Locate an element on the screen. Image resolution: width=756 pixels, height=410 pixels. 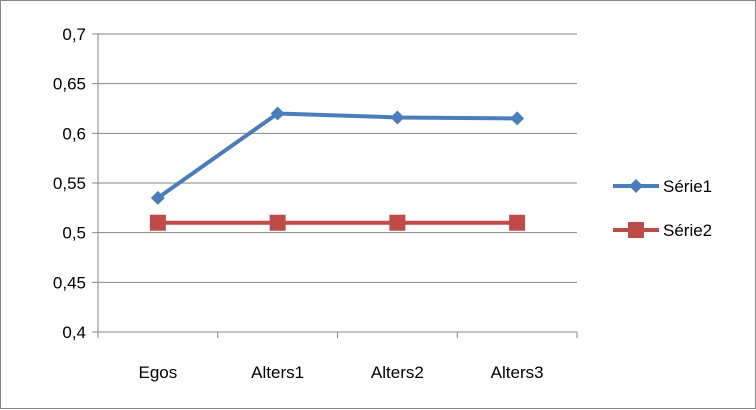
legend-marker-square is located at coordinates (636, 230).